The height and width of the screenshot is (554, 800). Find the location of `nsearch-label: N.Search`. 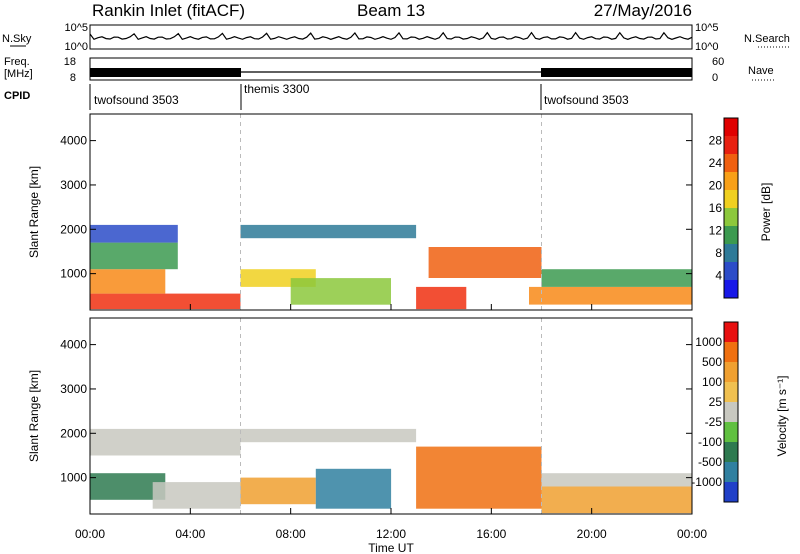

nsearch-label: N.Search is located at coordinates (767, 39).